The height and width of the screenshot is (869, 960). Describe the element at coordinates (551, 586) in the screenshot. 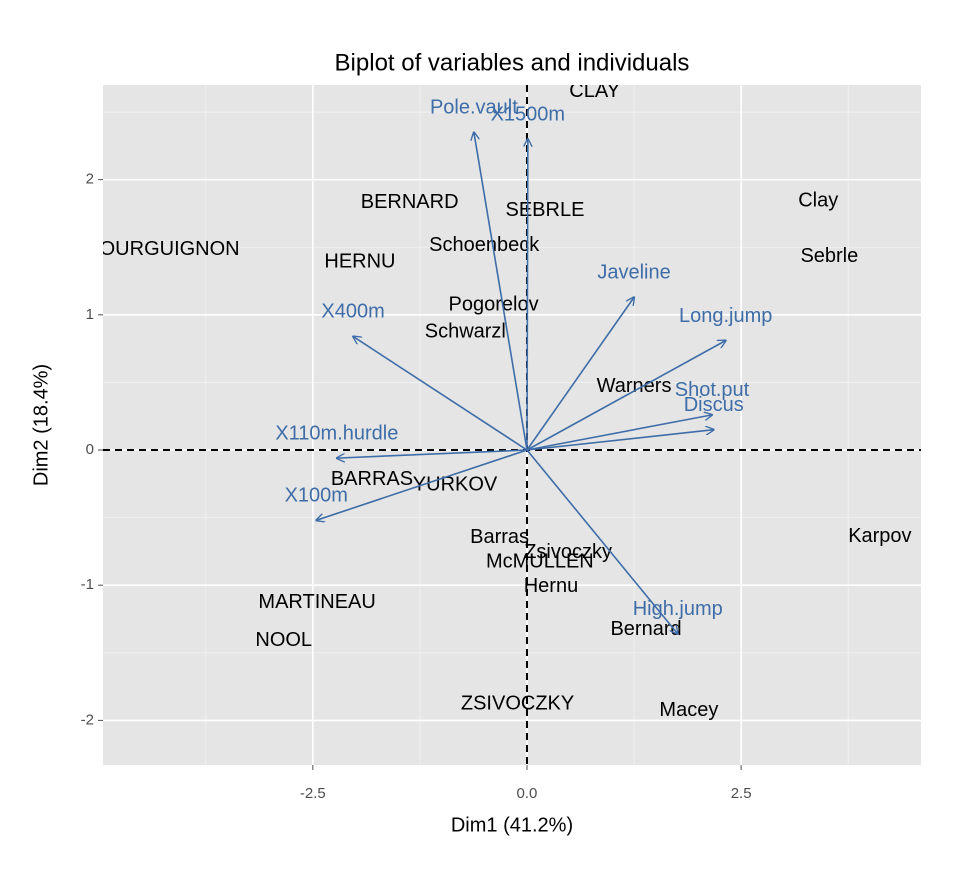

I see `individual-label: Hernu` at that location.